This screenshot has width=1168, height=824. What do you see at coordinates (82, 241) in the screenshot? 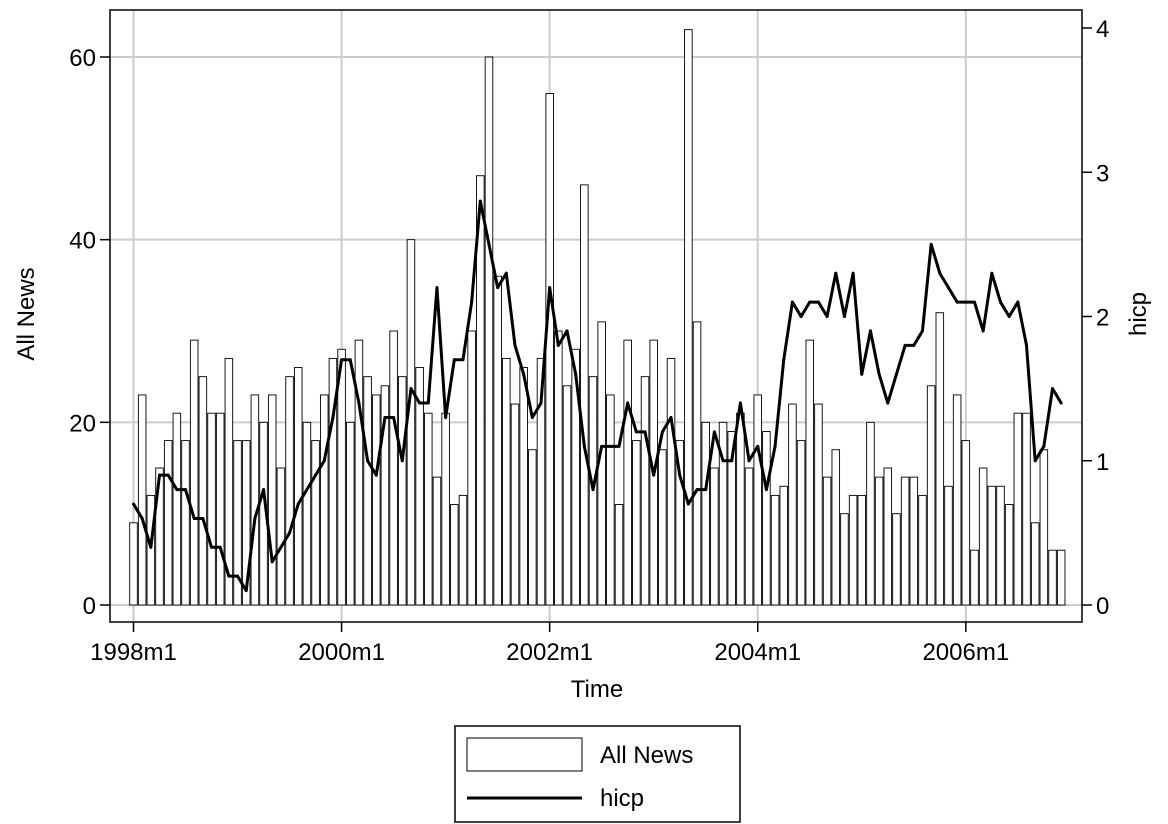
I see `y-left-tick-label: 40` at bounding box center [82, 241].